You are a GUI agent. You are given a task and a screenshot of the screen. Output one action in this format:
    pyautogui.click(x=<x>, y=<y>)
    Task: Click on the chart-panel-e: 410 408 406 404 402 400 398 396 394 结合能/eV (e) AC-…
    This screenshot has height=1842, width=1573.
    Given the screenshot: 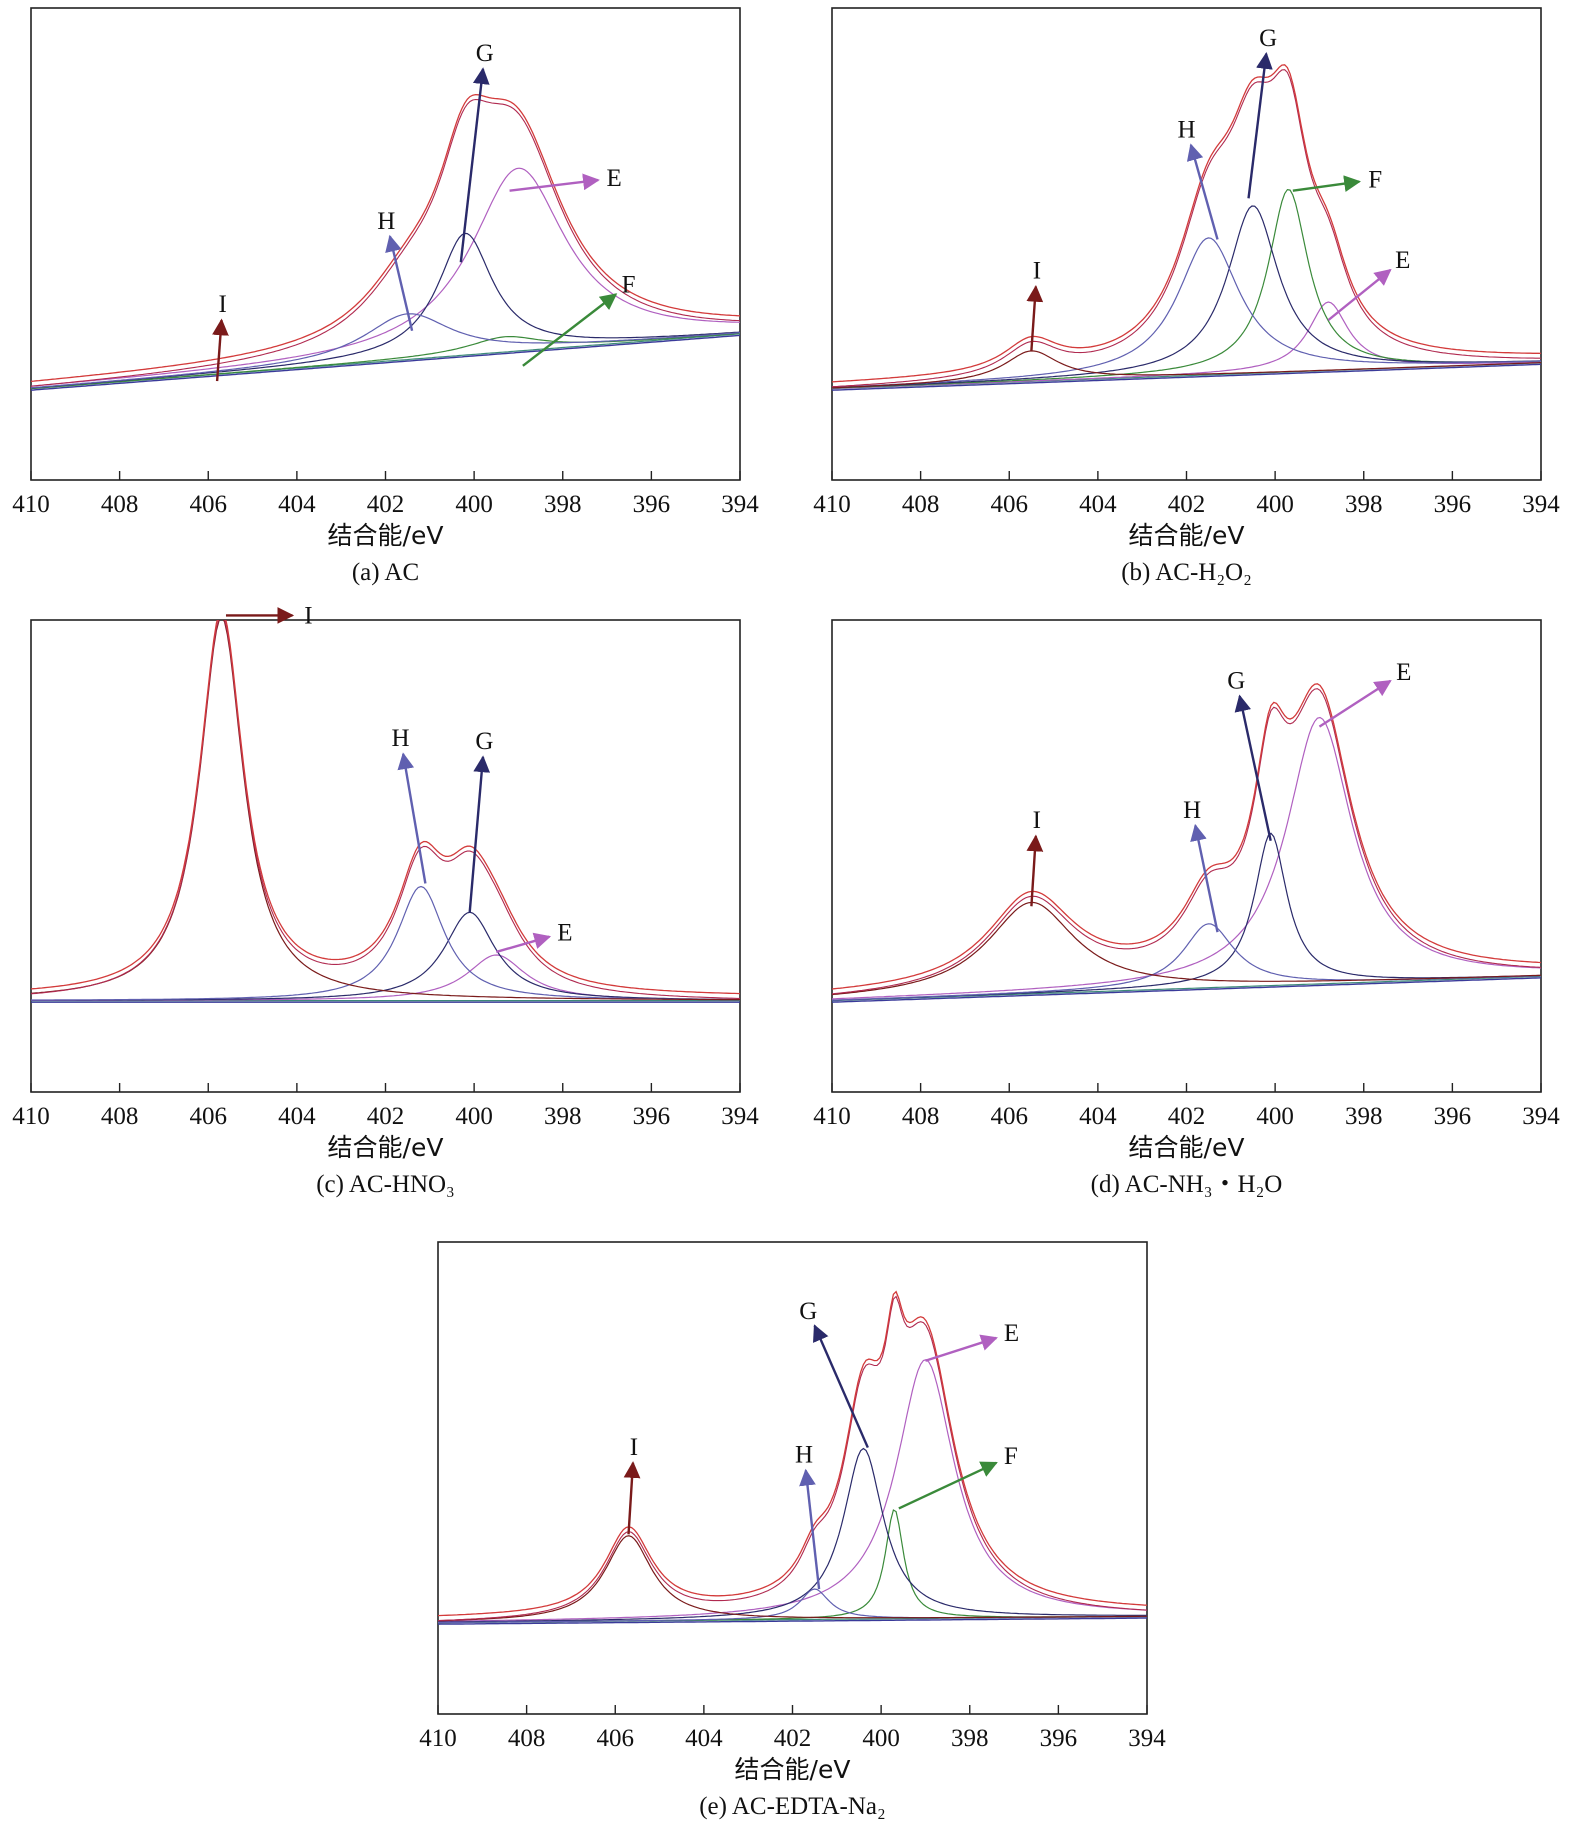 What is the action you would take?
    pyautogui.click(x=792, y=1530)
    